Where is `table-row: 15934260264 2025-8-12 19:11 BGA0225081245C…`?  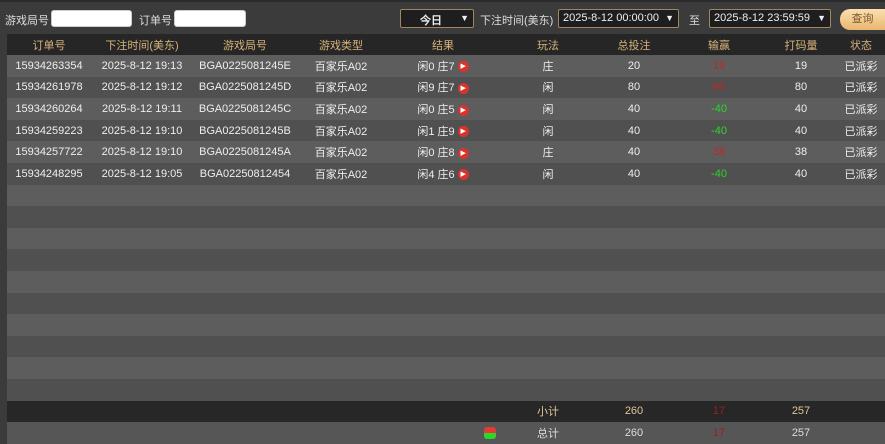
table-row: 15934260264 2025-8-12 19:11 BGA0225081245C… is located at coordinates (446, 109).